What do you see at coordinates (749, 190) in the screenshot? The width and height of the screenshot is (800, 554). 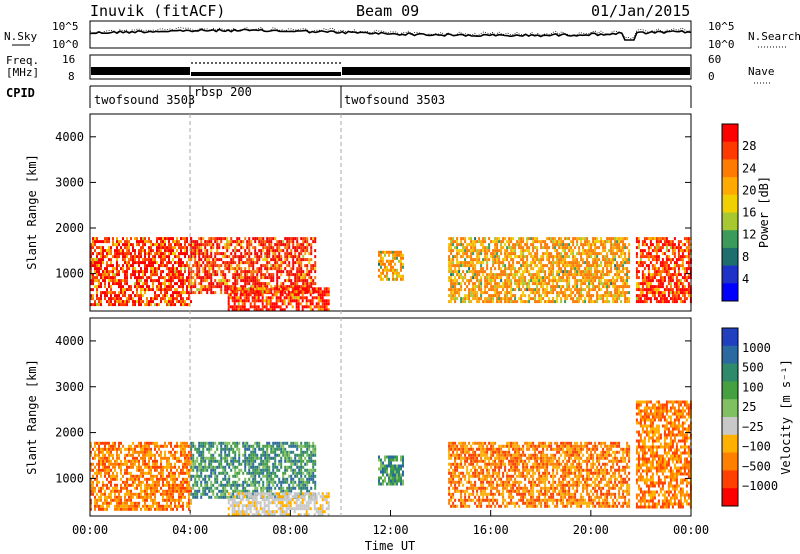 I see `power-colorbar-tick: 20` at bounding box center [749, 190].